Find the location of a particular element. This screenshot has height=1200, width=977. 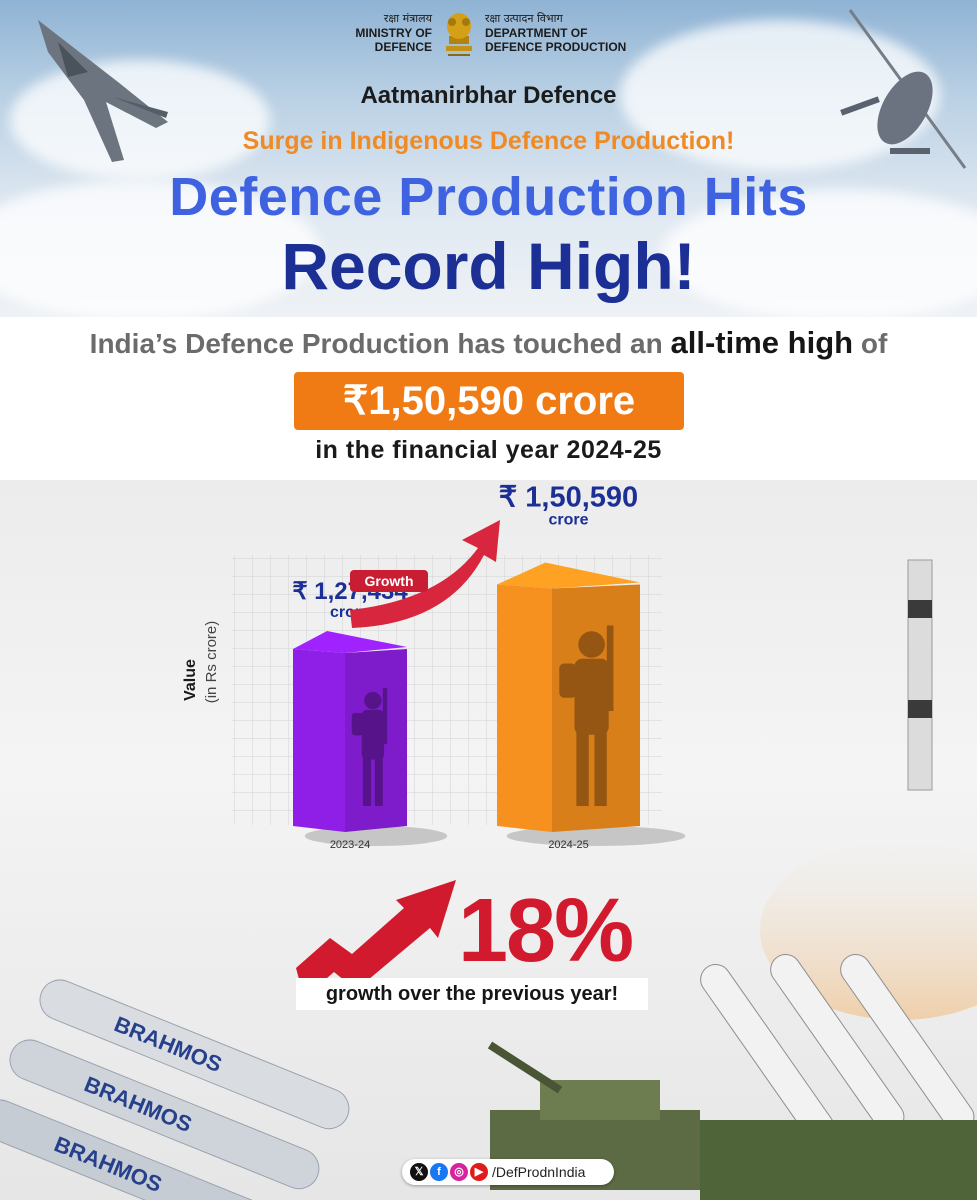

akash-missiles-image is located at coordinates (838, 1077).